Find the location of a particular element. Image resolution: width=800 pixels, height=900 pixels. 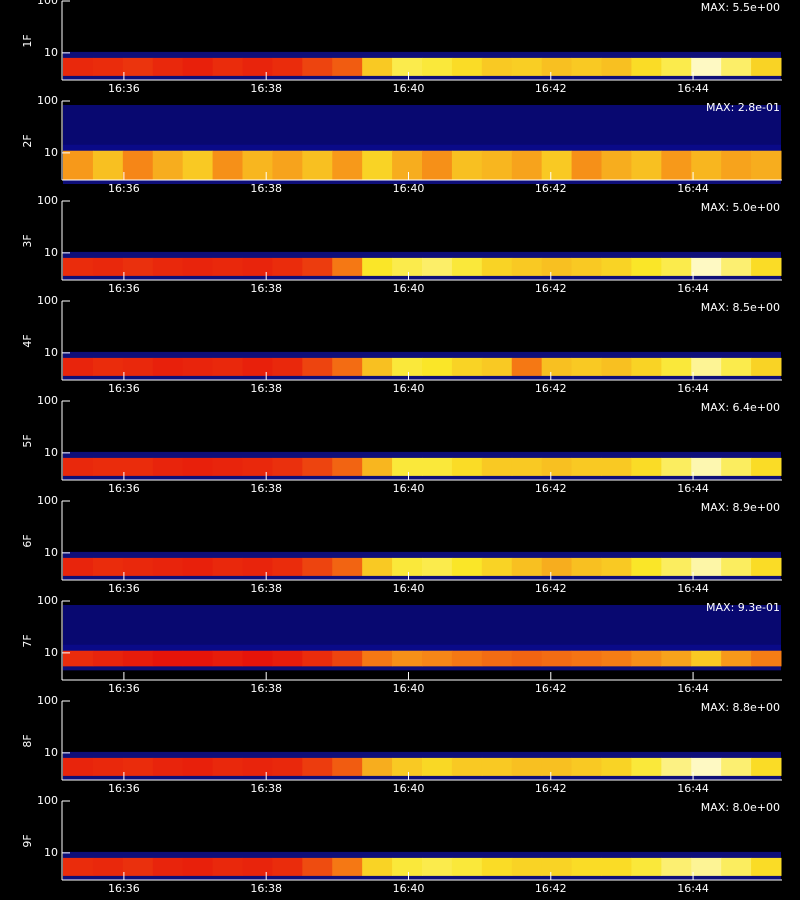

y-axis-label: 5F is located at coordinates (27, 440).